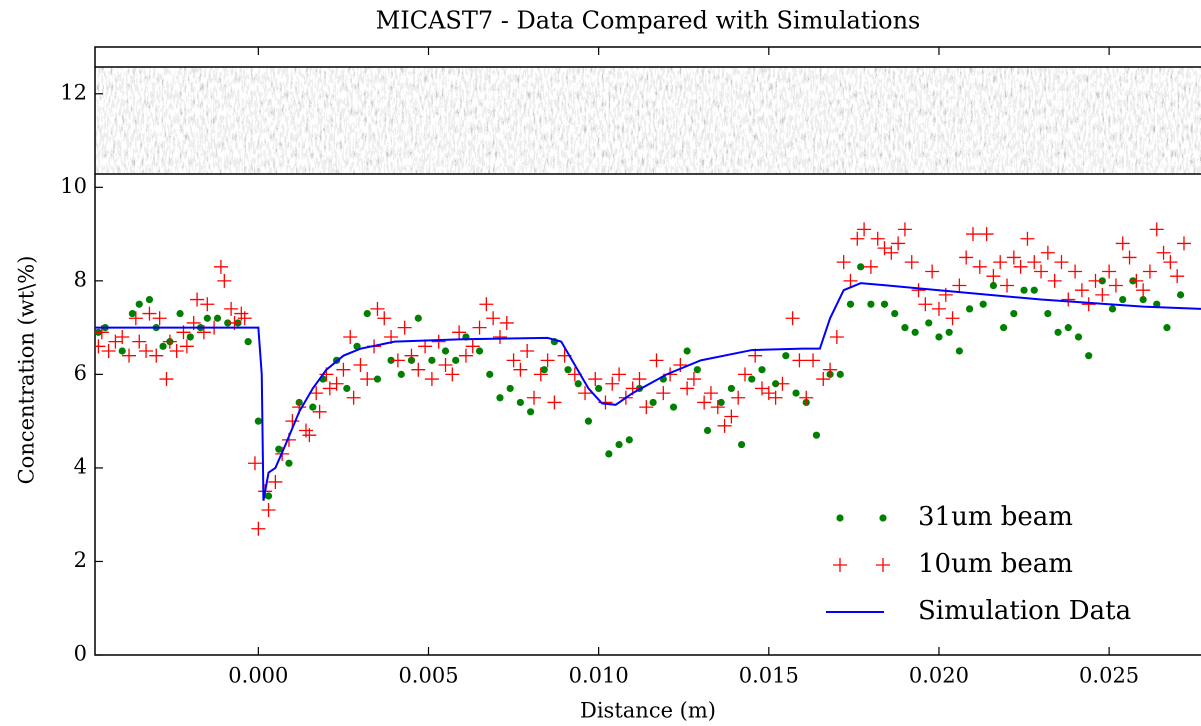 This screenshot has width=1201, height=726. What do you see at coordinates (939, 676) in the screenshot?
I see `x-tick-label: 0.020` at bounding box center [939, 676].